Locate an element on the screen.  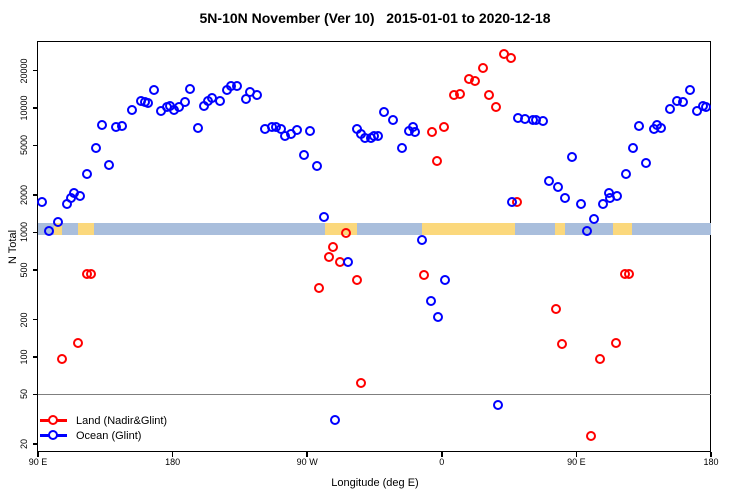
x-axis-title: Longitude (deg E) is located at coordinates (375, 483).